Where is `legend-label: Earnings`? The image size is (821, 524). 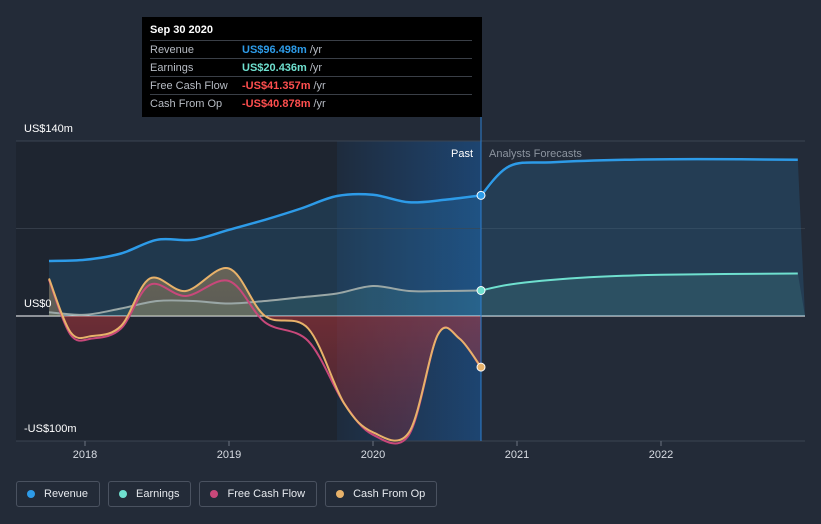
legend-label: Earnings is located at coordinates (158, 494).